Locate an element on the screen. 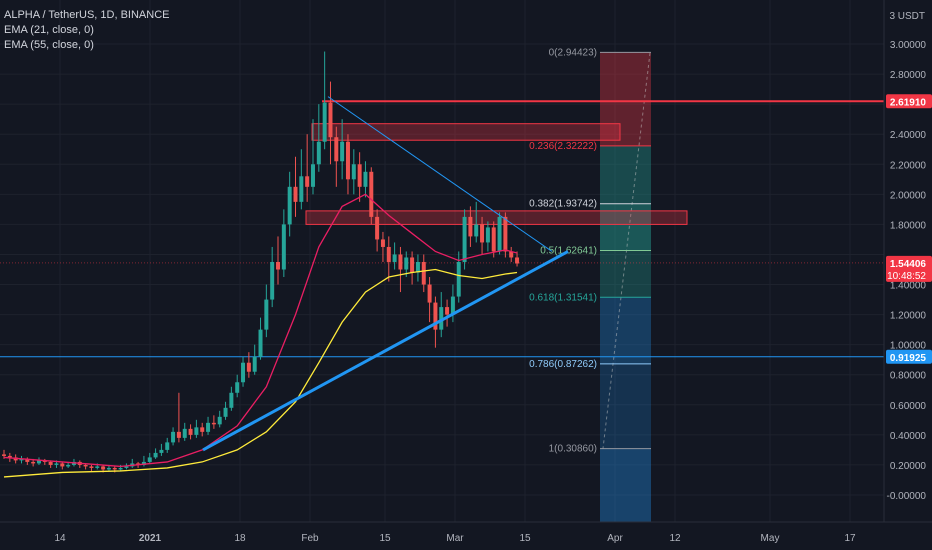  price-tick-label: 2.00000 is located at coordinates (908, 195).